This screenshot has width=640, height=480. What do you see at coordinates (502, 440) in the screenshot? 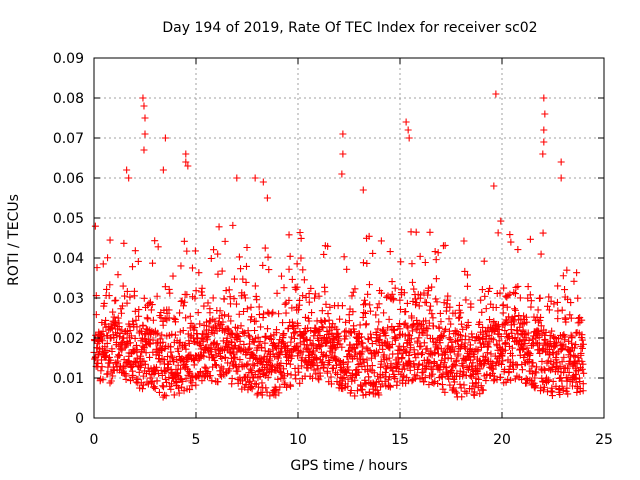
I see `x-tick-label: 20` at bounding box center [502, 440].